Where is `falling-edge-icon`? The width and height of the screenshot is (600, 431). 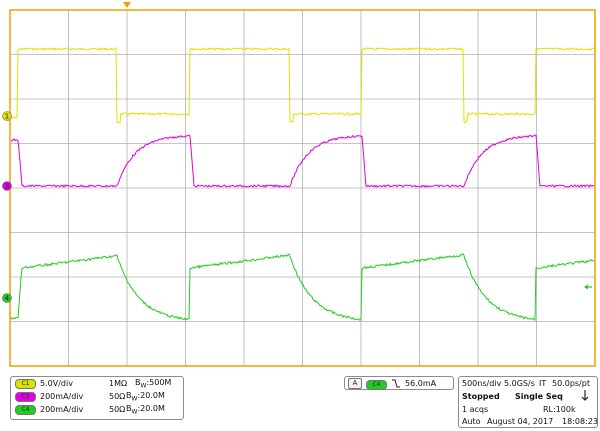 falling-edge-icon is located at coordinates (396, 383).